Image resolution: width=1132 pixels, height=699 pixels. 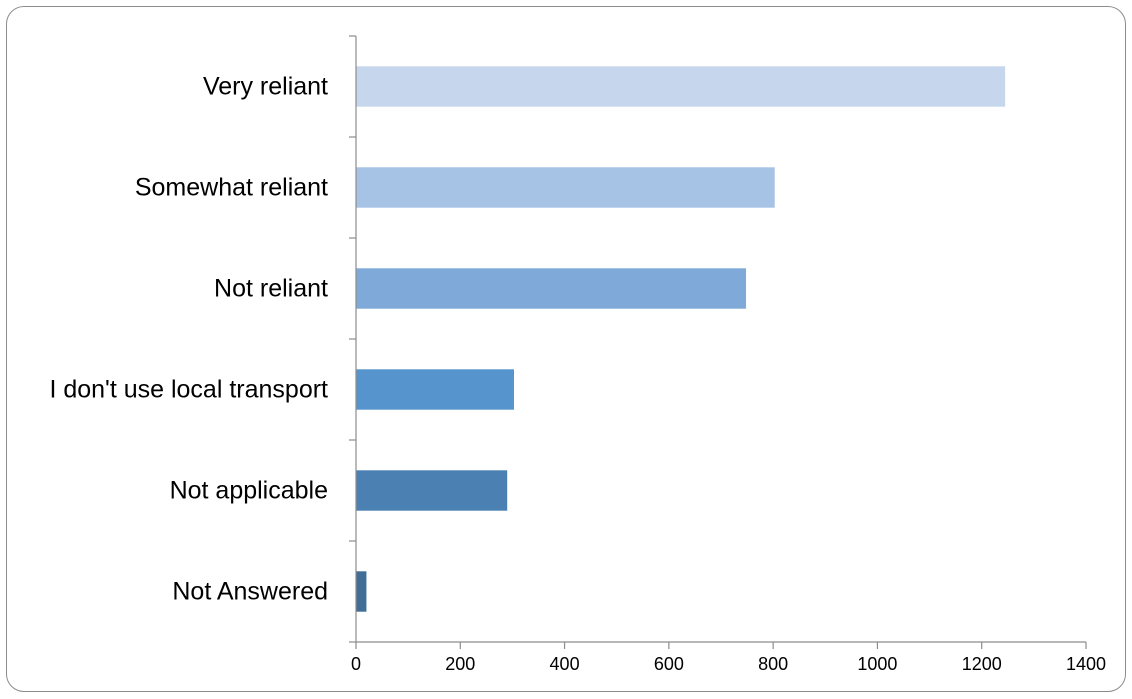 I want to click on bar-very-reliant, so click(x=681, y=86).